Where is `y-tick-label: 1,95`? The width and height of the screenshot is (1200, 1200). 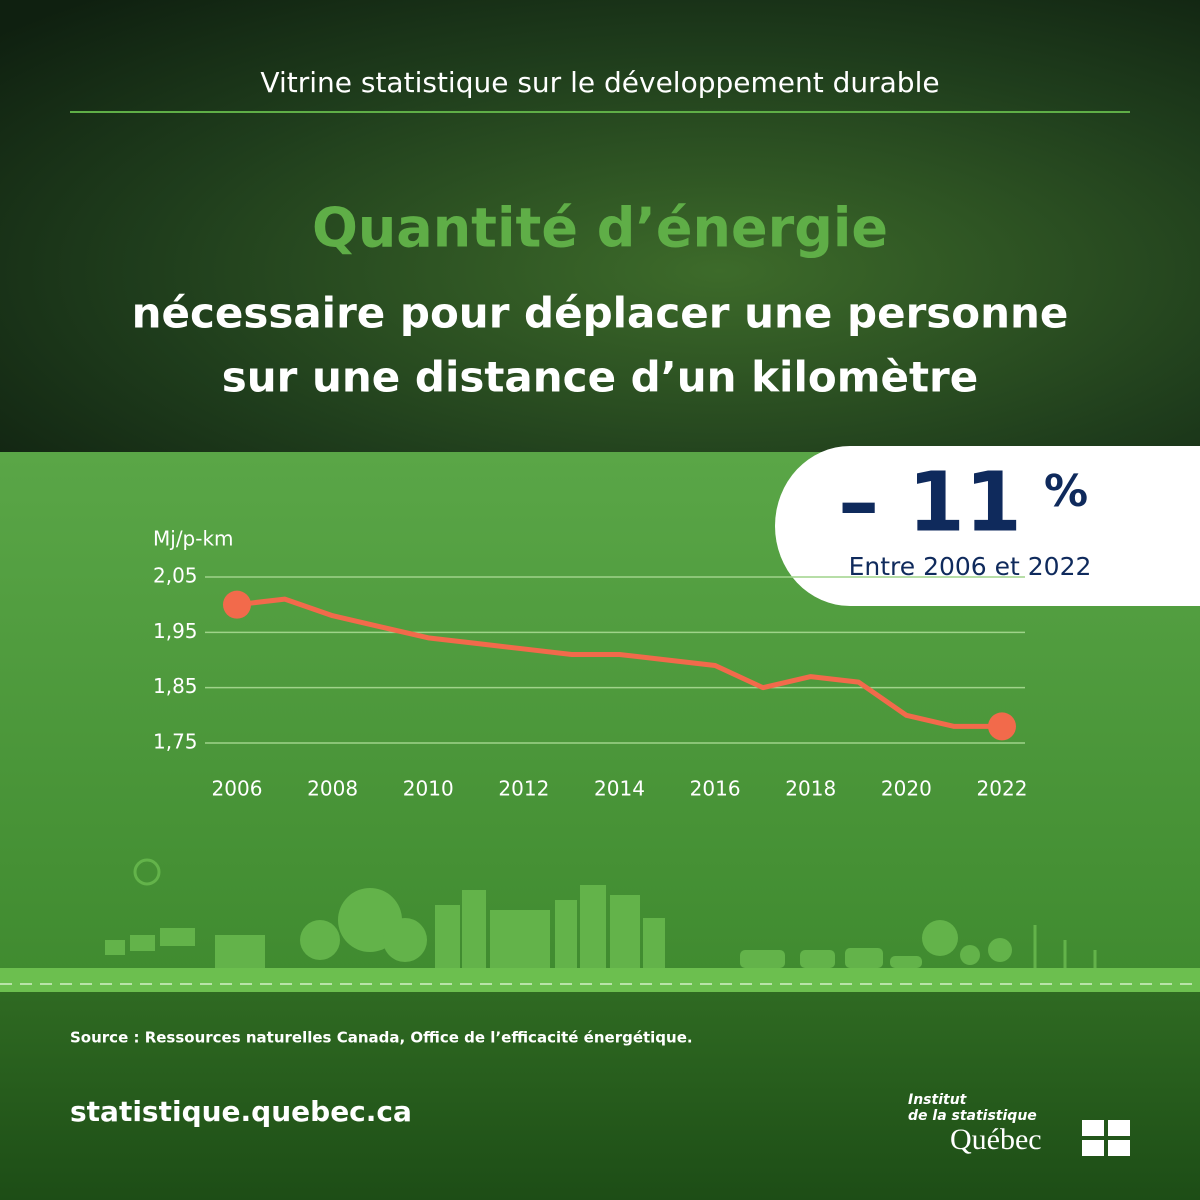
y-tick-label: 1,95 is located at coordinates (175, 631).